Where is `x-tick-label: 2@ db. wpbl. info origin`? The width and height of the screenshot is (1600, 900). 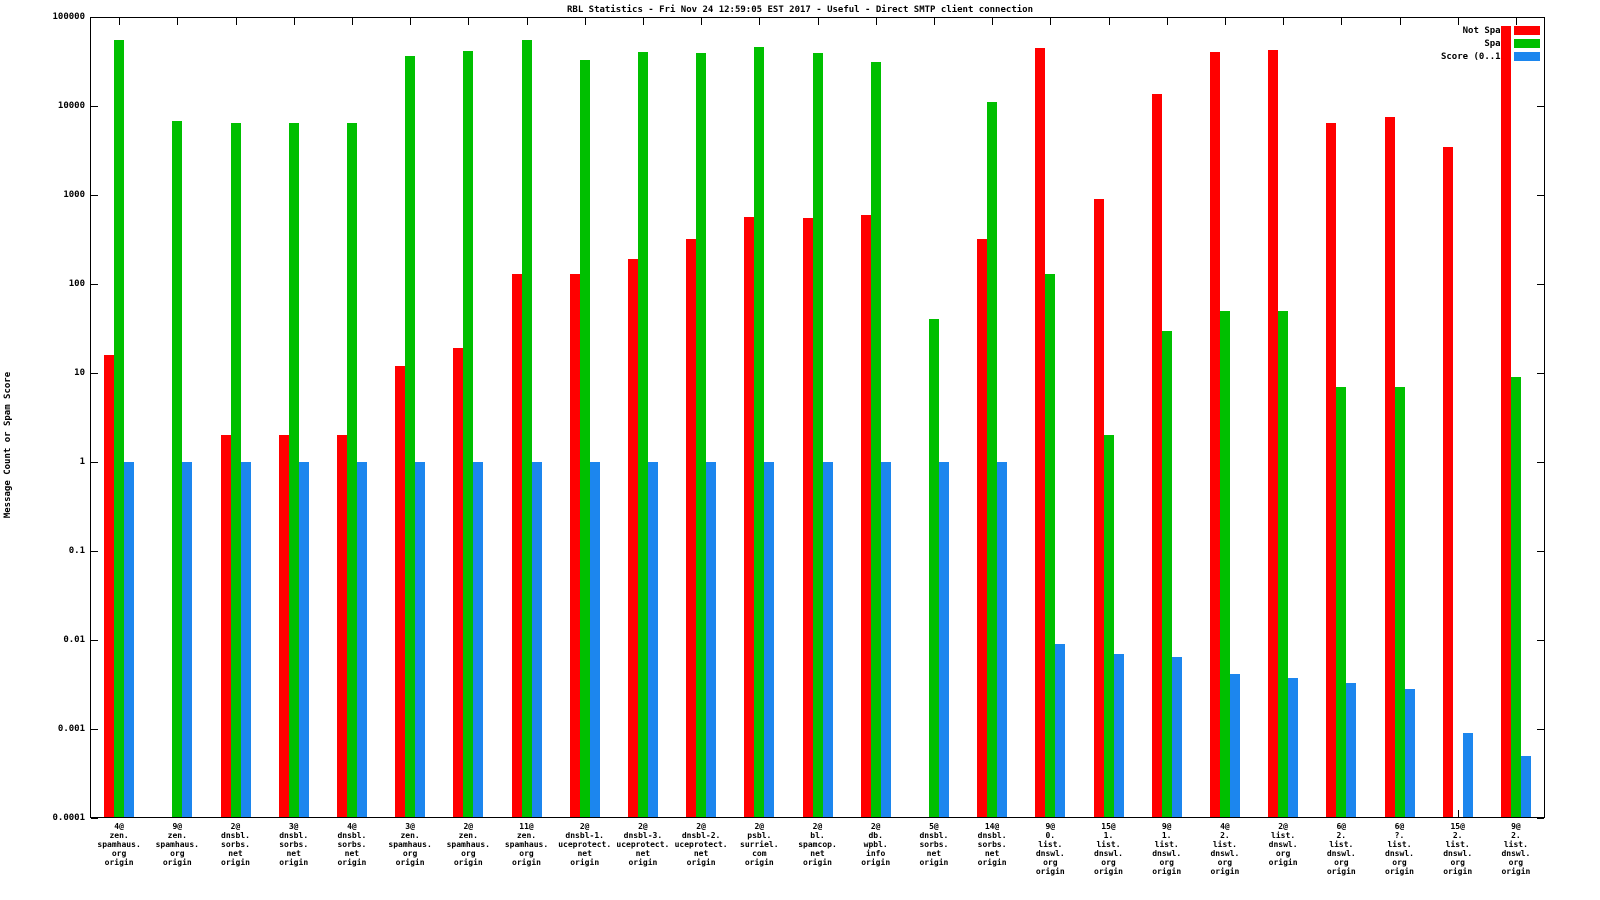 x-tick-label: 2@ db. wpbl. info origin is located at coordinates (876, 844).